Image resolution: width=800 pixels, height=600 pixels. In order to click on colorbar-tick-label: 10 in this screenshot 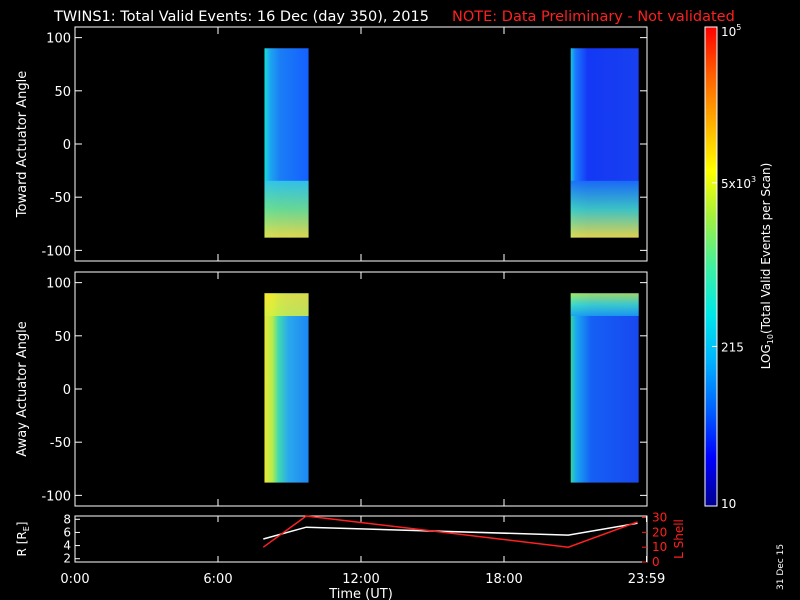, I will do `click(728, 504)`.